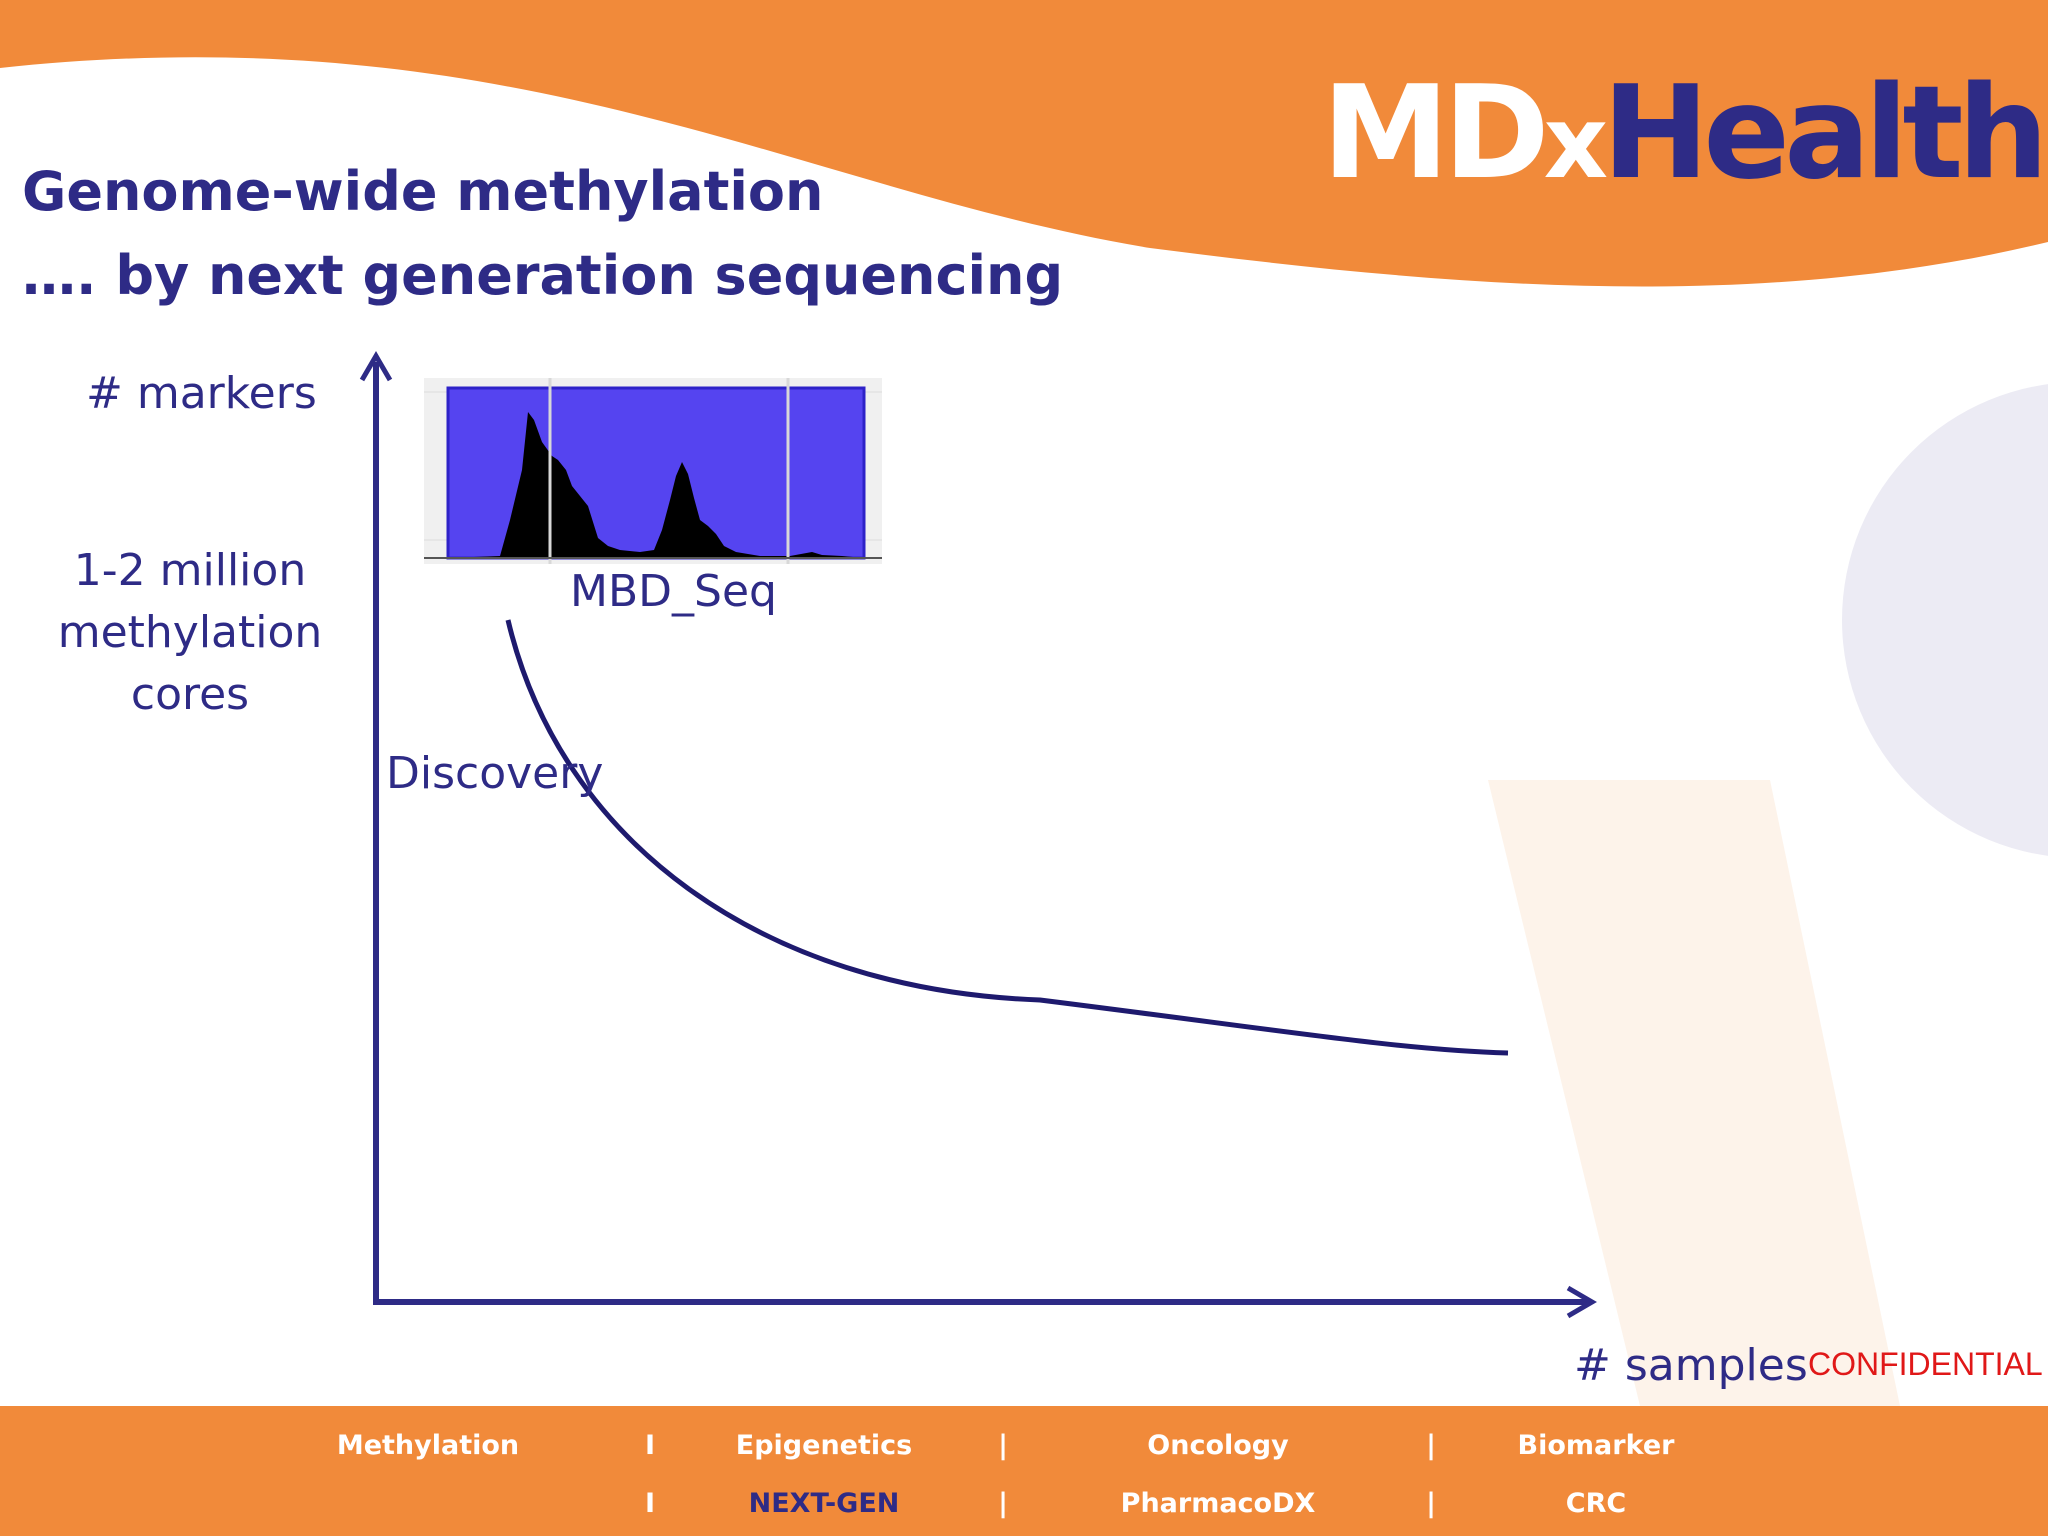 Image resolution: width=2048 pixels, height=1536 pixels. I want to click on footer-next-gen: NEXT-GEN, so click(824, 1503).